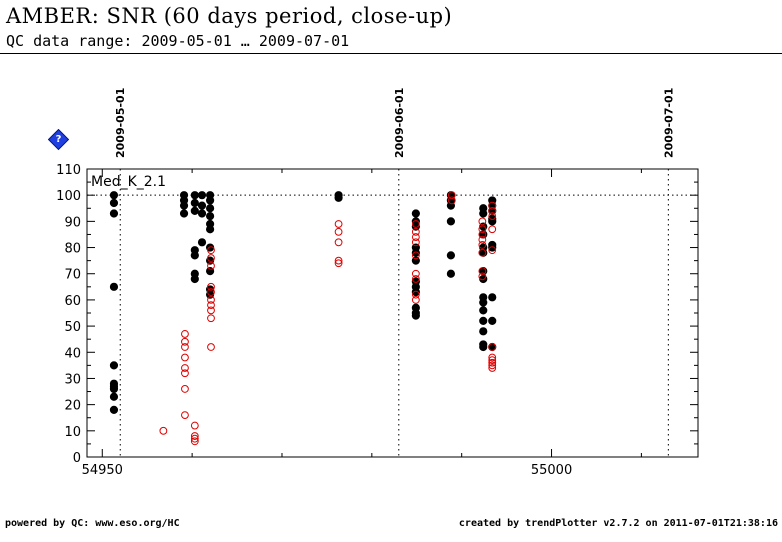 The image size is (782, 542). I want to click on y-tick-label: 100, so click(68, 196).